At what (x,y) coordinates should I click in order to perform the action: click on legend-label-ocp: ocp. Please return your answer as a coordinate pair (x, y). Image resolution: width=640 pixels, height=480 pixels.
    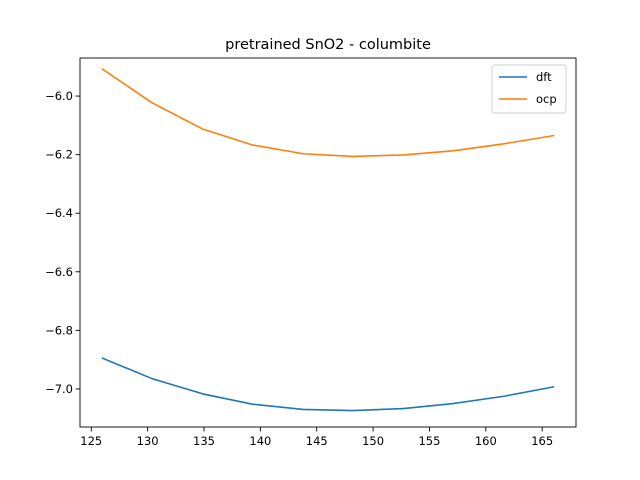
    Looking at the image, I should click on (546, 99).